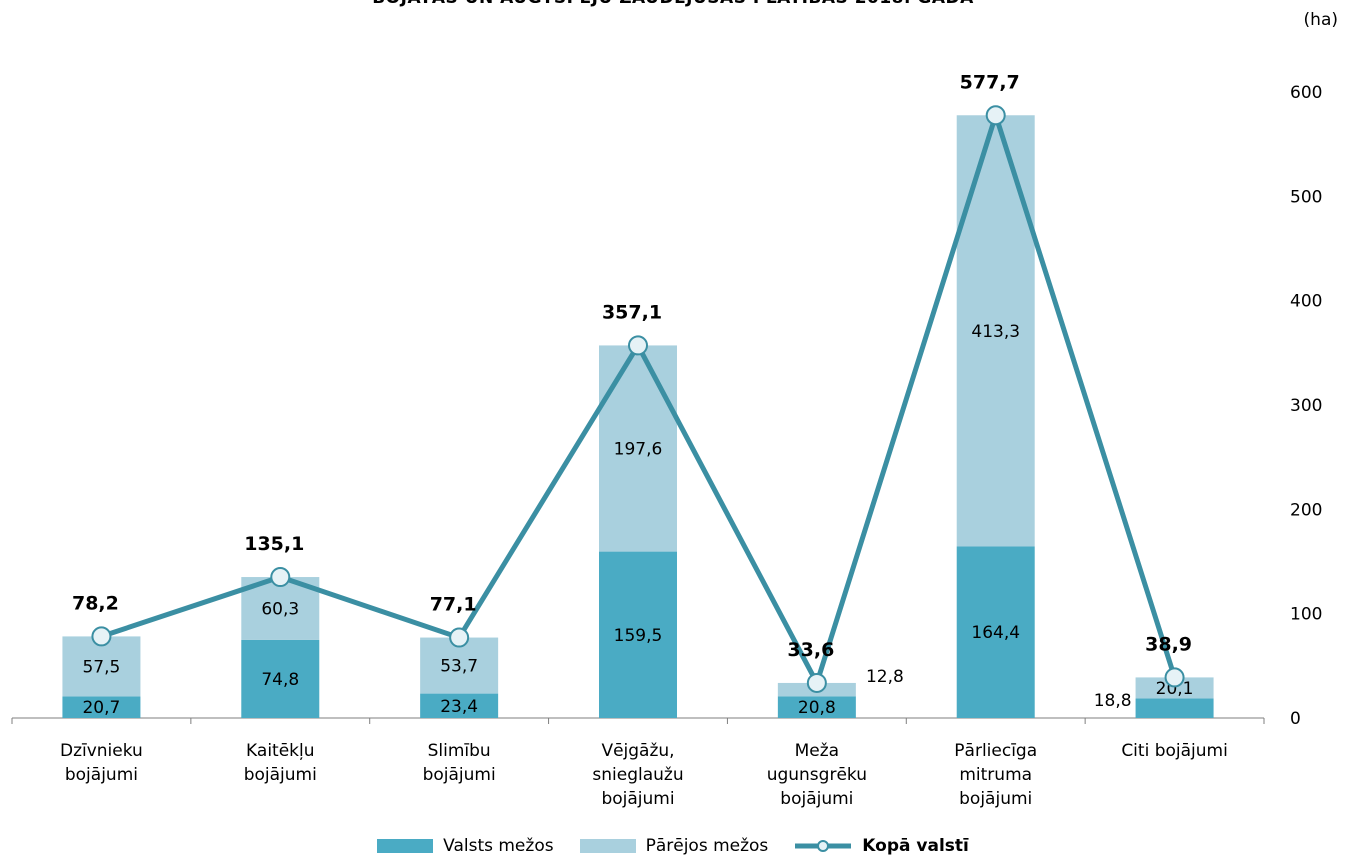  What do you see at coordinates (995, 775) in the screenshot?
I see `x-category-label: mitruma` at bounding box center [995, 775].